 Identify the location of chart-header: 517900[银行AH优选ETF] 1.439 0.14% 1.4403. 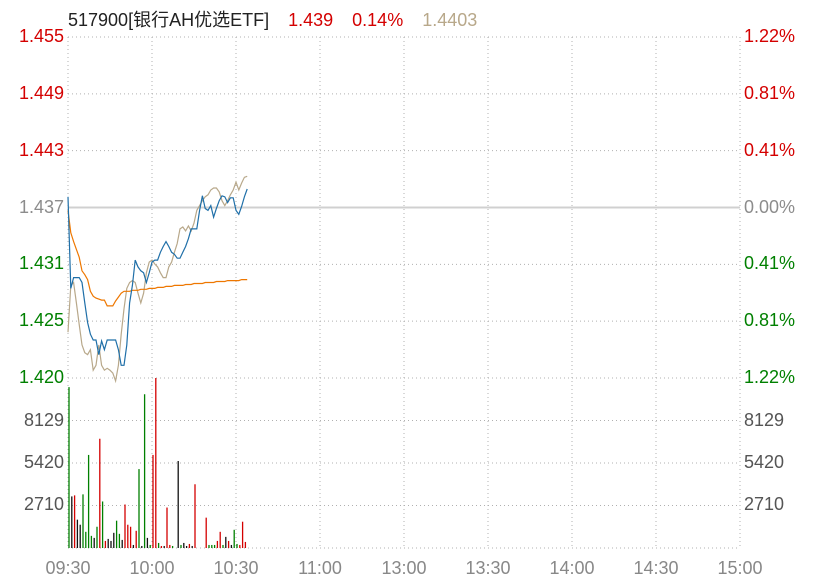
(279, 19).